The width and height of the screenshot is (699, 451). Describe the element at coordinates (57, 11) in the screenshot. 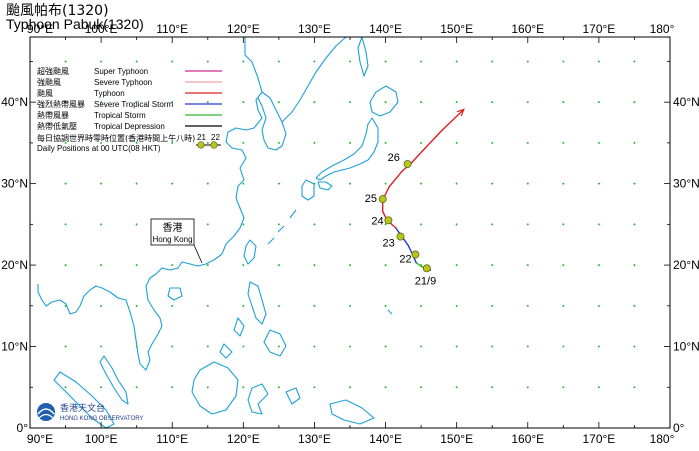

I see `title-chinese: 颱風帕布(1320)` at that location.